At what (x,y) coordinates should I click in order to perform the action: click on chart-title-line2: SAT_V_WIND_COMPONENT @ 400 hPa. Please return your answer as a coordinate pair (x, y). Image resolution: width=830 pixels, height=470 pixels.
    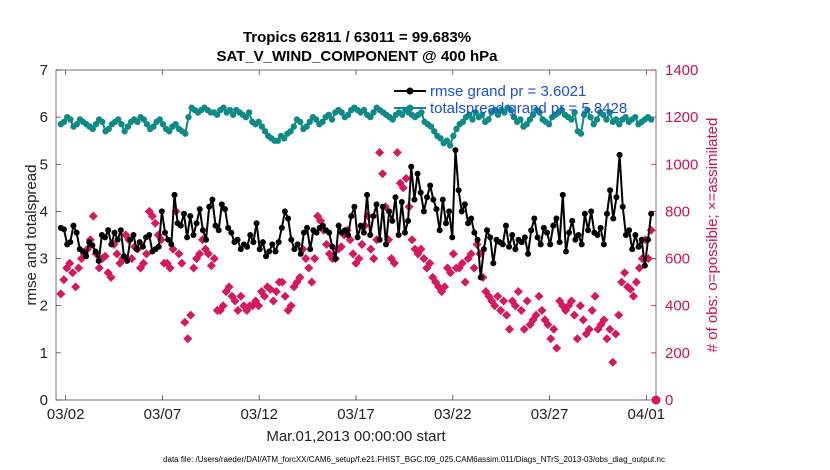
    Looking at the image, I should click on (357, 56).